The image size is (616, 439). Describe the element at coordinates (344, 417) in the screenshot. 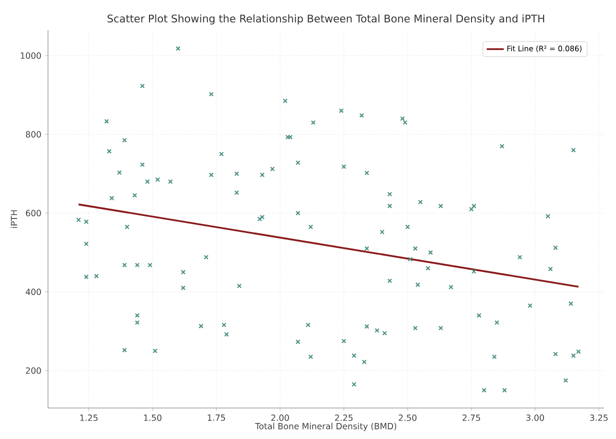

I see `x-tick-label: 2.25` at that location.